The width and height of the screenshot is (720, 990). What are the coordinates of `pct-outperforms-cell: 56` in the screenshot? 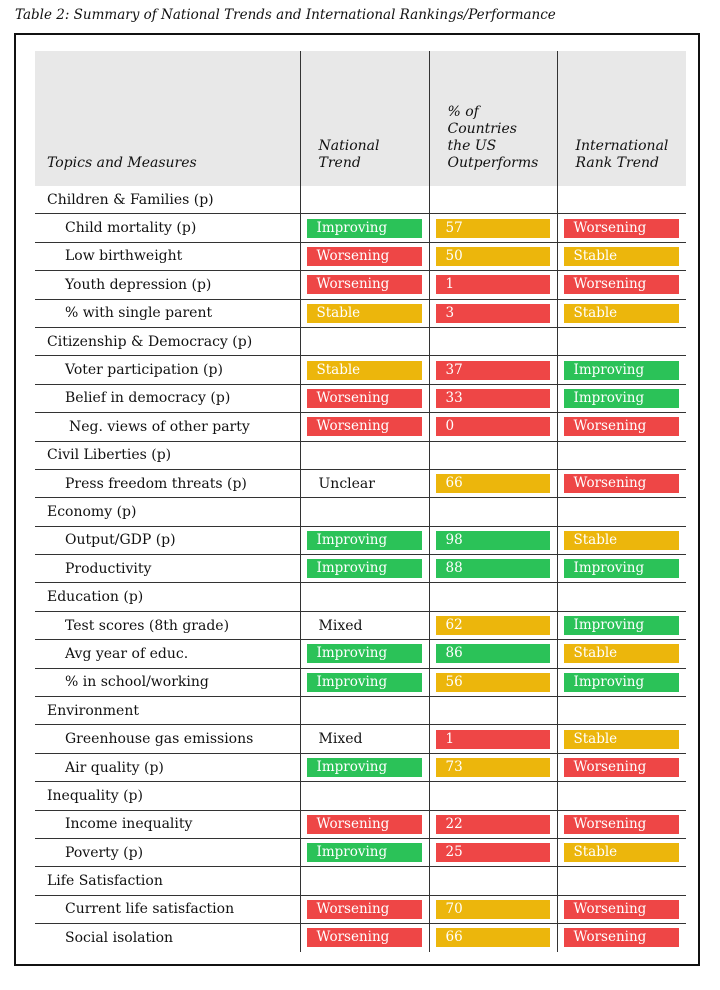 It's located at (492, 683).